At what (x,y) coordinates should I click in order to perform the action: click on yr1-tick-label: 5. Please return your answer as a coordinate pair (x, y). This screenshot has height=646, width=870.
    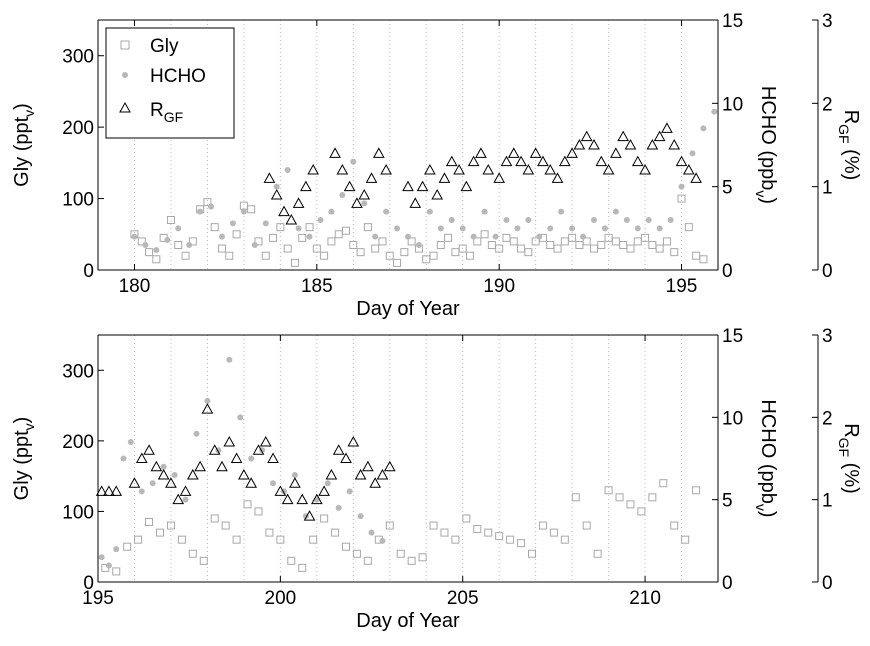
    Looking at the image, I should click on (727, 188).